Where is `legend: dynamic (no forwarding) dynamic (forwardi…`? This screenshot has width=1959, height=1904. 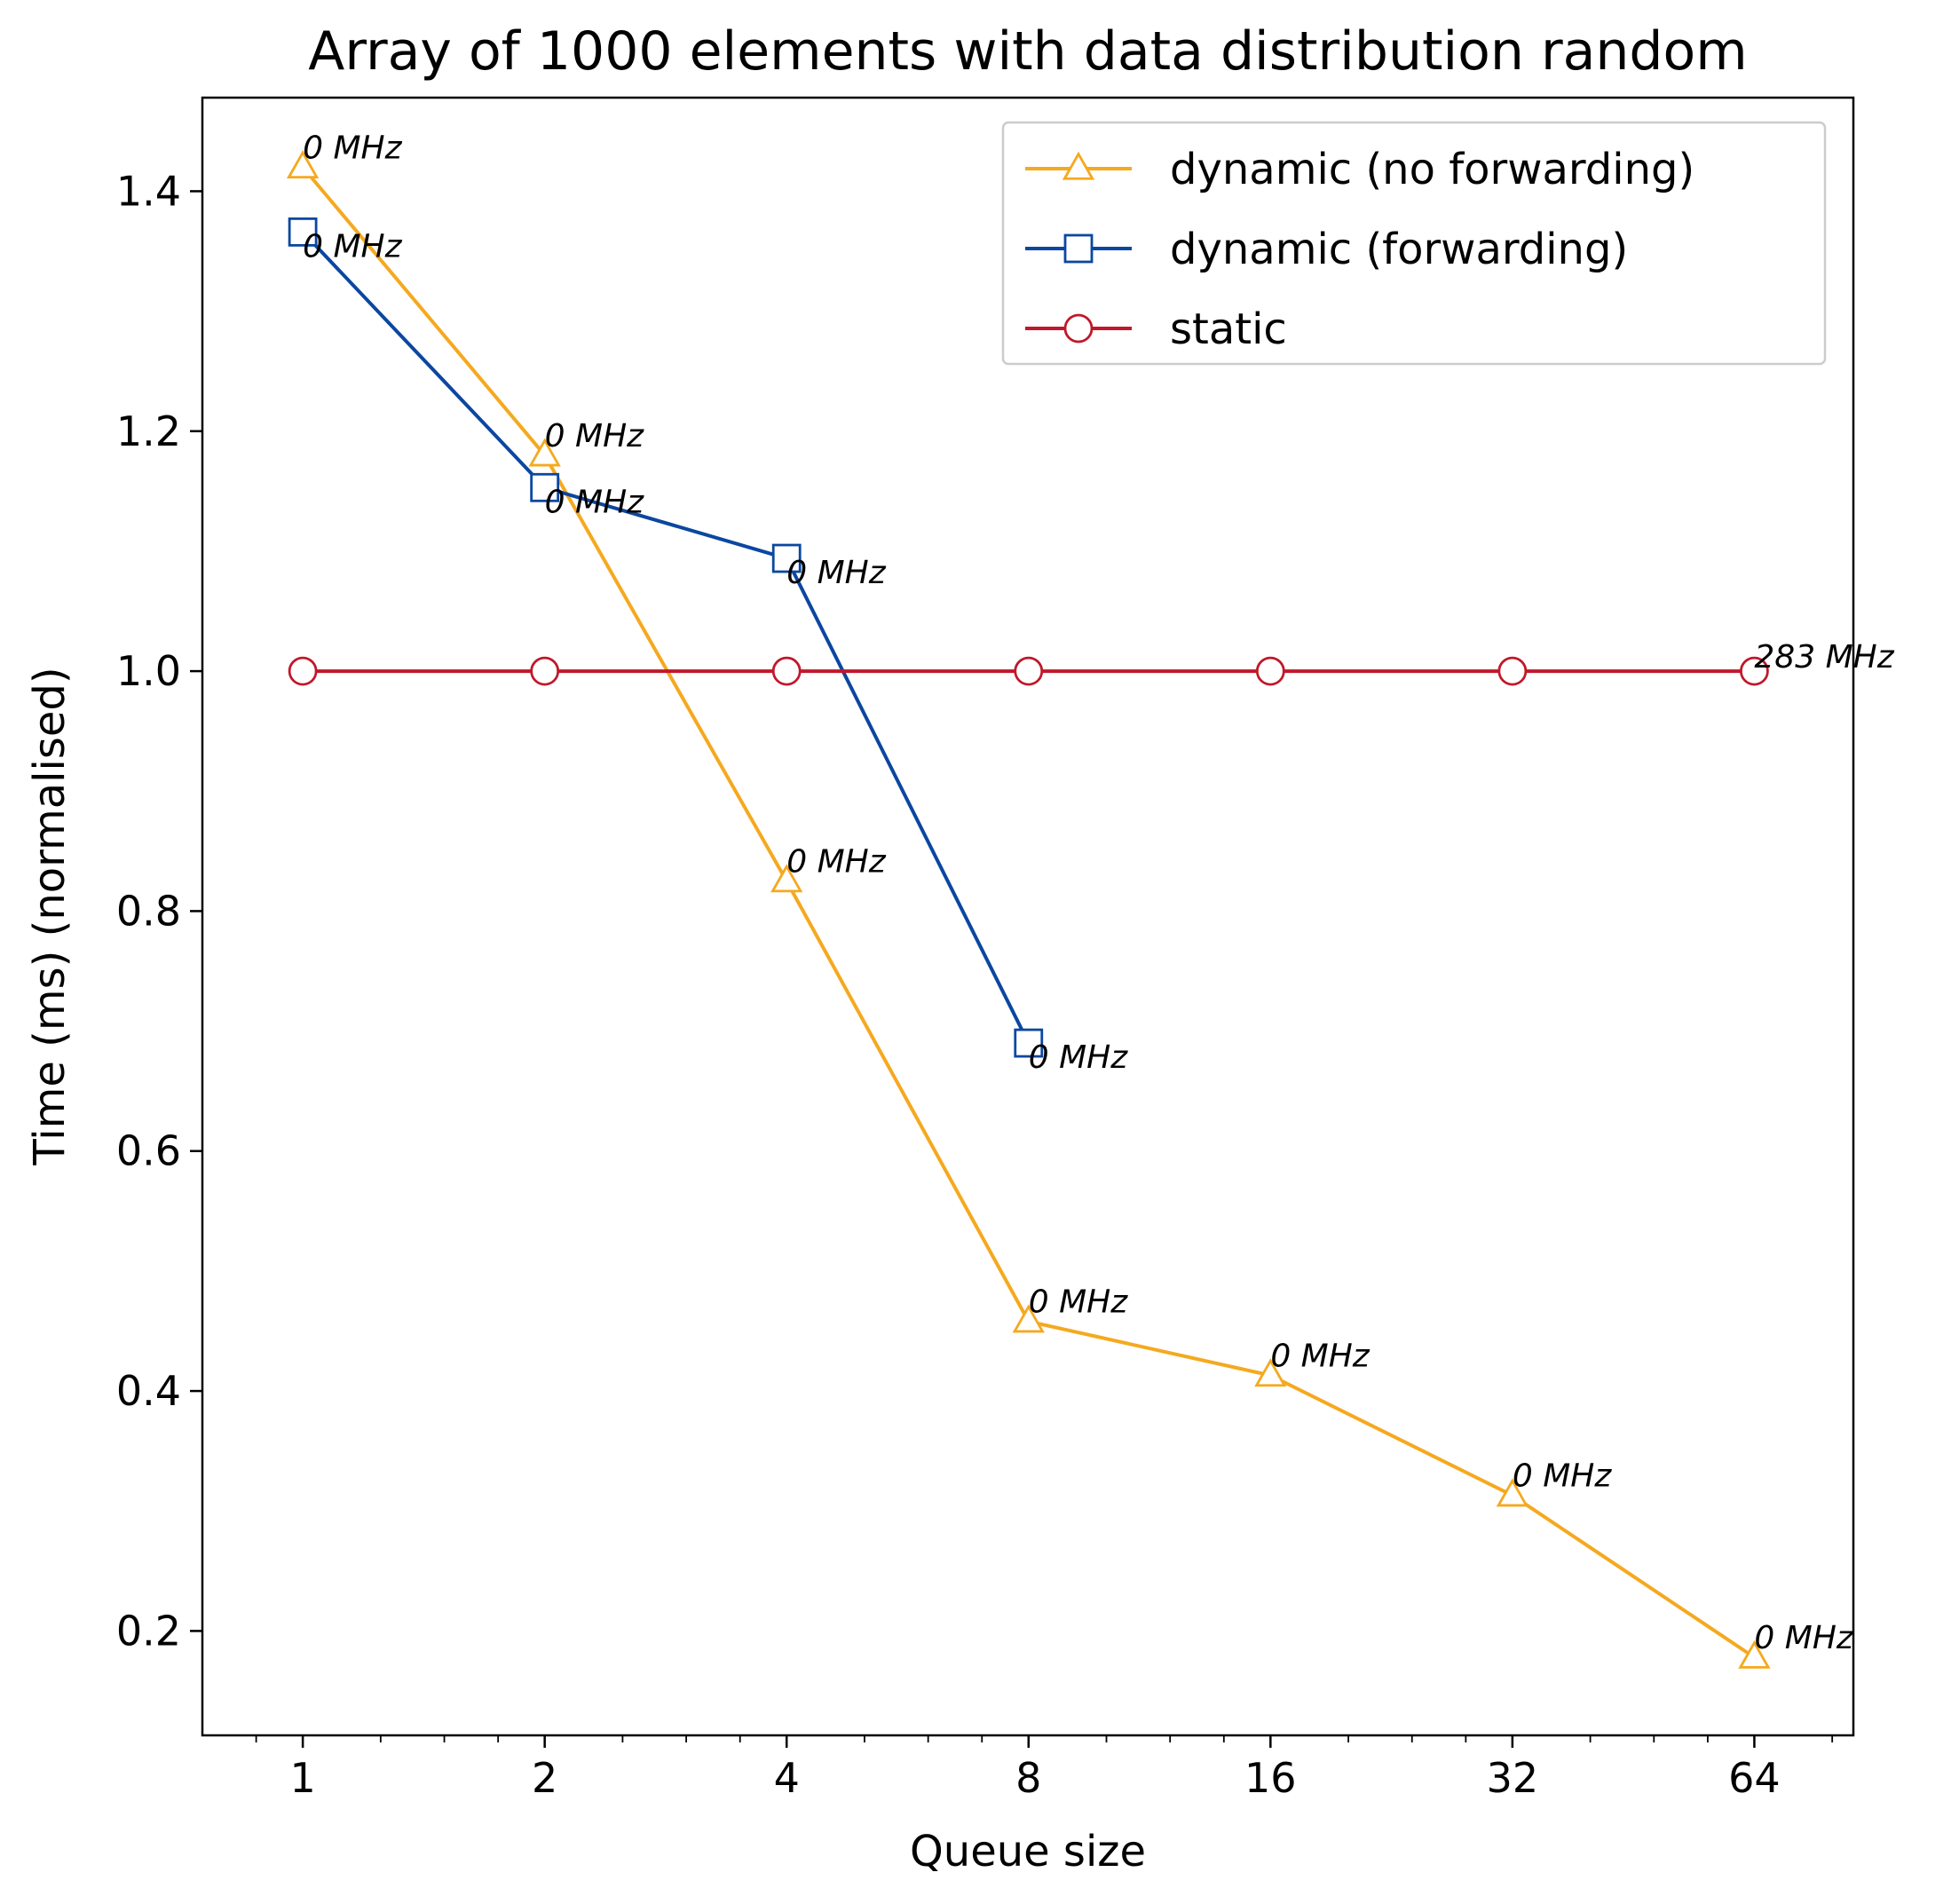 legend: dynamic (no forwarding) dynamic (forwardi… is located at coordinates (1414, 243).